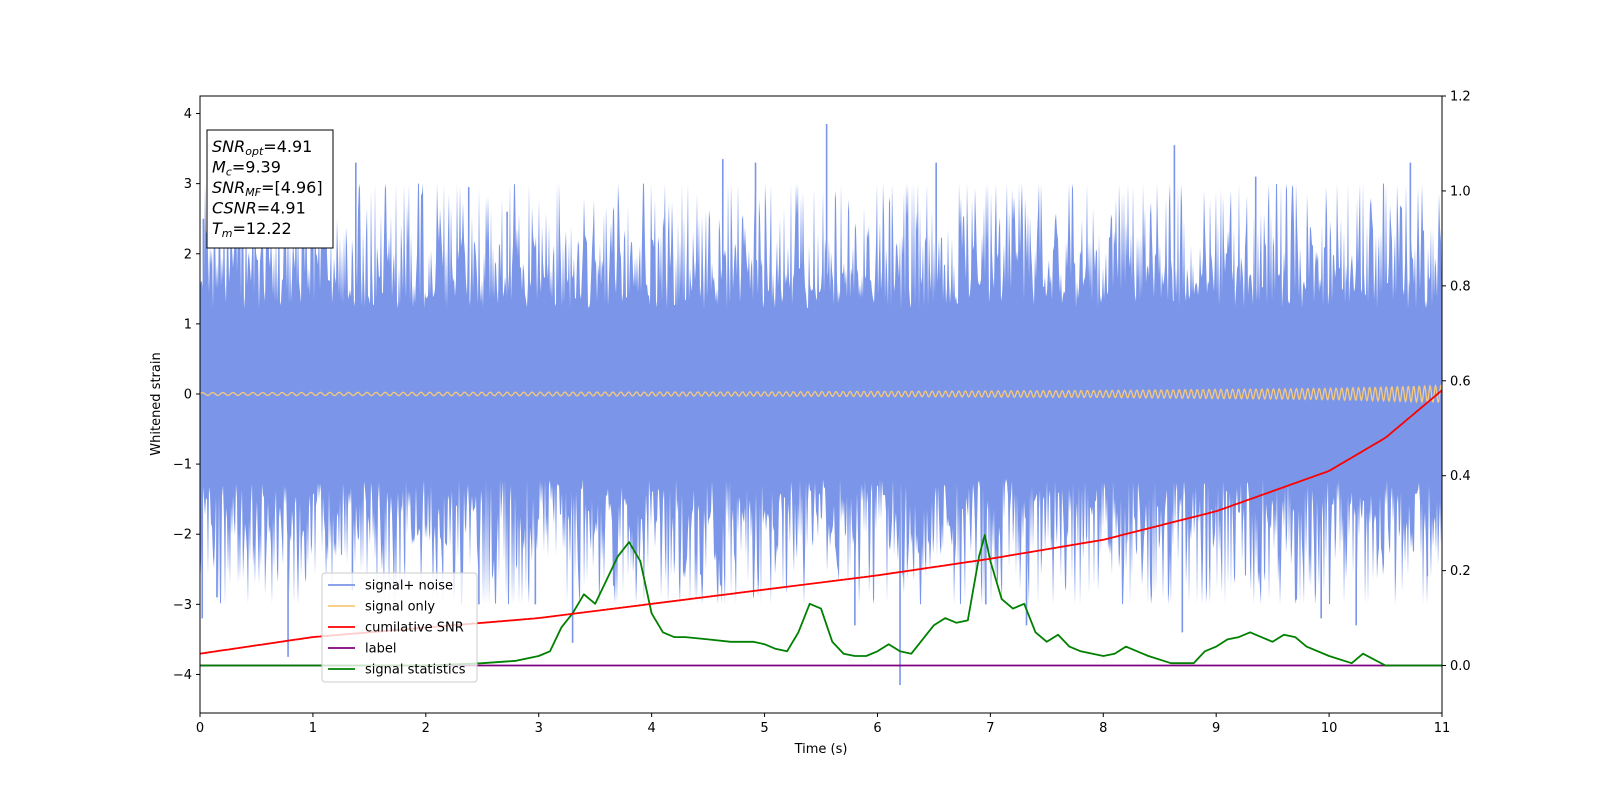  I want to click on legend-label: cumilative SNR, so click(414, 628).